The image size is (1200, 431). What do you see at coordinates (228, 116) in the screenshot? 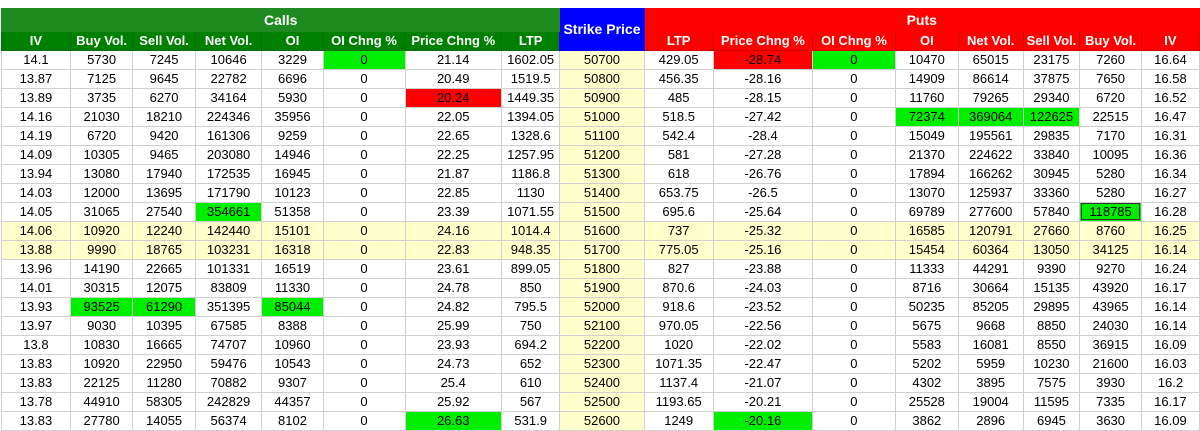
I see `calls-net-vol-cell: 224346` at bounding box center [228, 116].